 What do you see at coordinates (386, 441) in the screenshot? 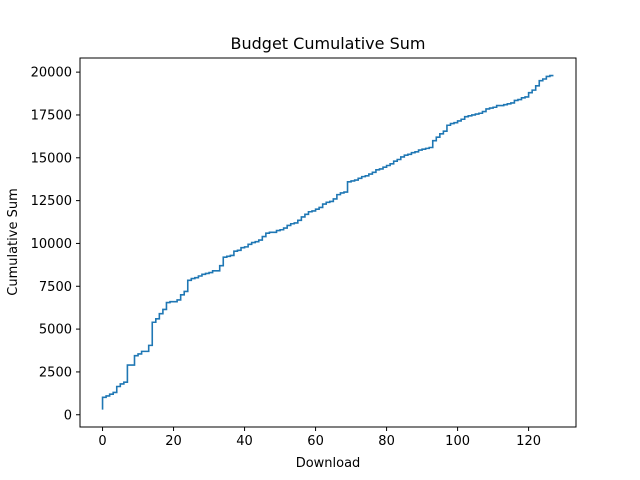
I see `x-tick-label-80: 80` at bounding box center [386, 441].